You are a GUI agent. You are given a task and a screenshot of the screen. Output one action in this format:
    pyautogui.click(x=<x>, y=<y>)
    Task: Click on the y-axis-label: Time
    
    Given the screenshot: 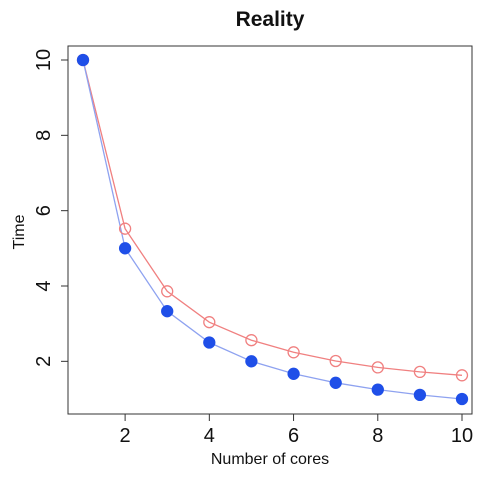 What is the action you would take?
    pyautogui.click(x=19, y=231)
    